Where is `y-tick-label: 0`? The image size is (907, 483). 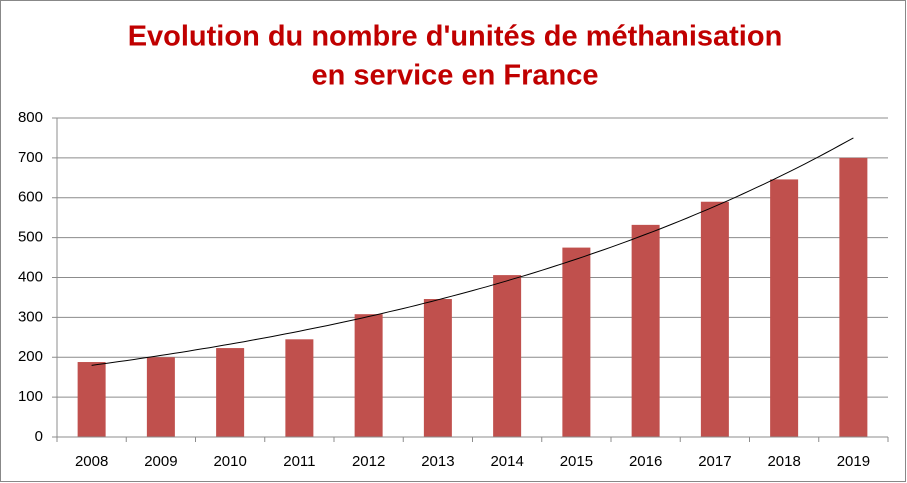 y-tick-label: 0 is located at coordinates (39, 436).